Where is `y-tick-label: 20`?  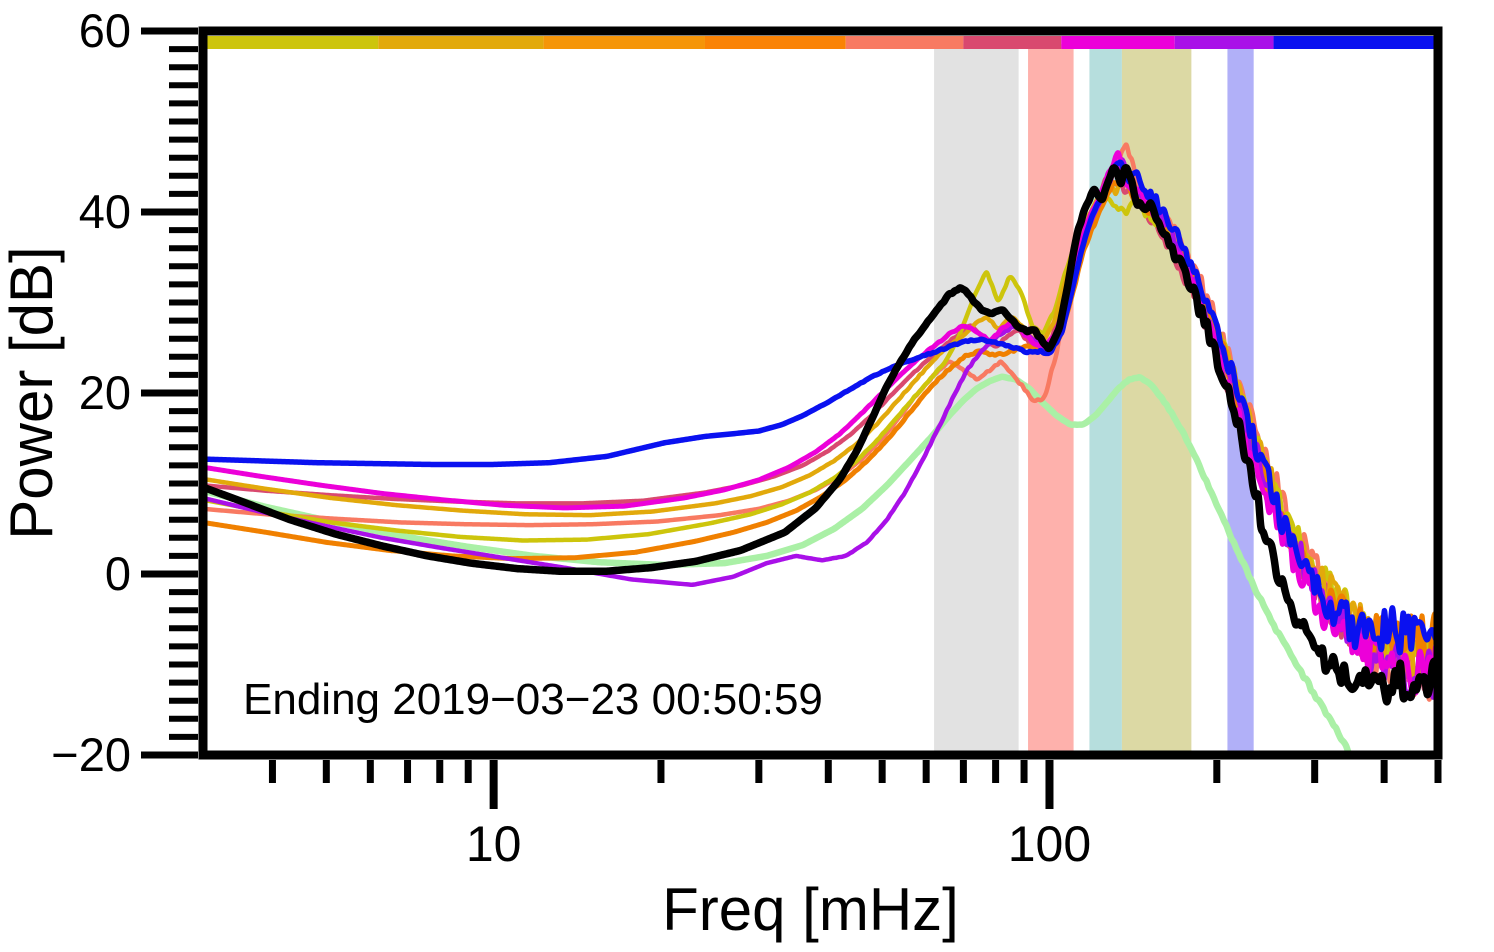 y-tick-label: 20 is located at coordinates (105, 392).